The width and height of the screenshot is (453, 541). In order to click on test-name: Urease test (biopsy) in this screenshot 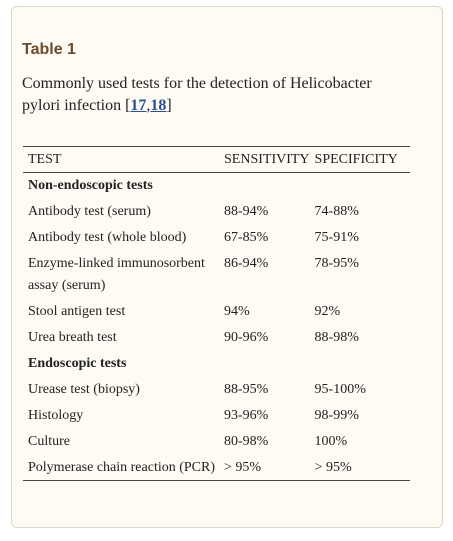, I will do `click(84, 389)`.